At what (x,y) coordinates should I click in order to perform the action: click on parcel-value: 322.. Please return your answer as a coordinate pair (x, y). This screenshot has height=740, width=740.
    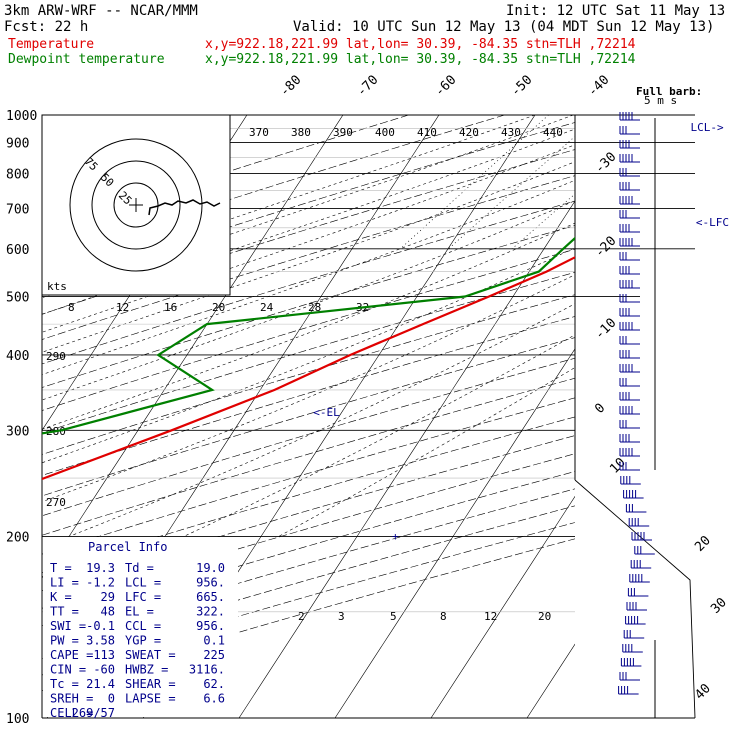
    Looking at the image, I should click on (210, 612).